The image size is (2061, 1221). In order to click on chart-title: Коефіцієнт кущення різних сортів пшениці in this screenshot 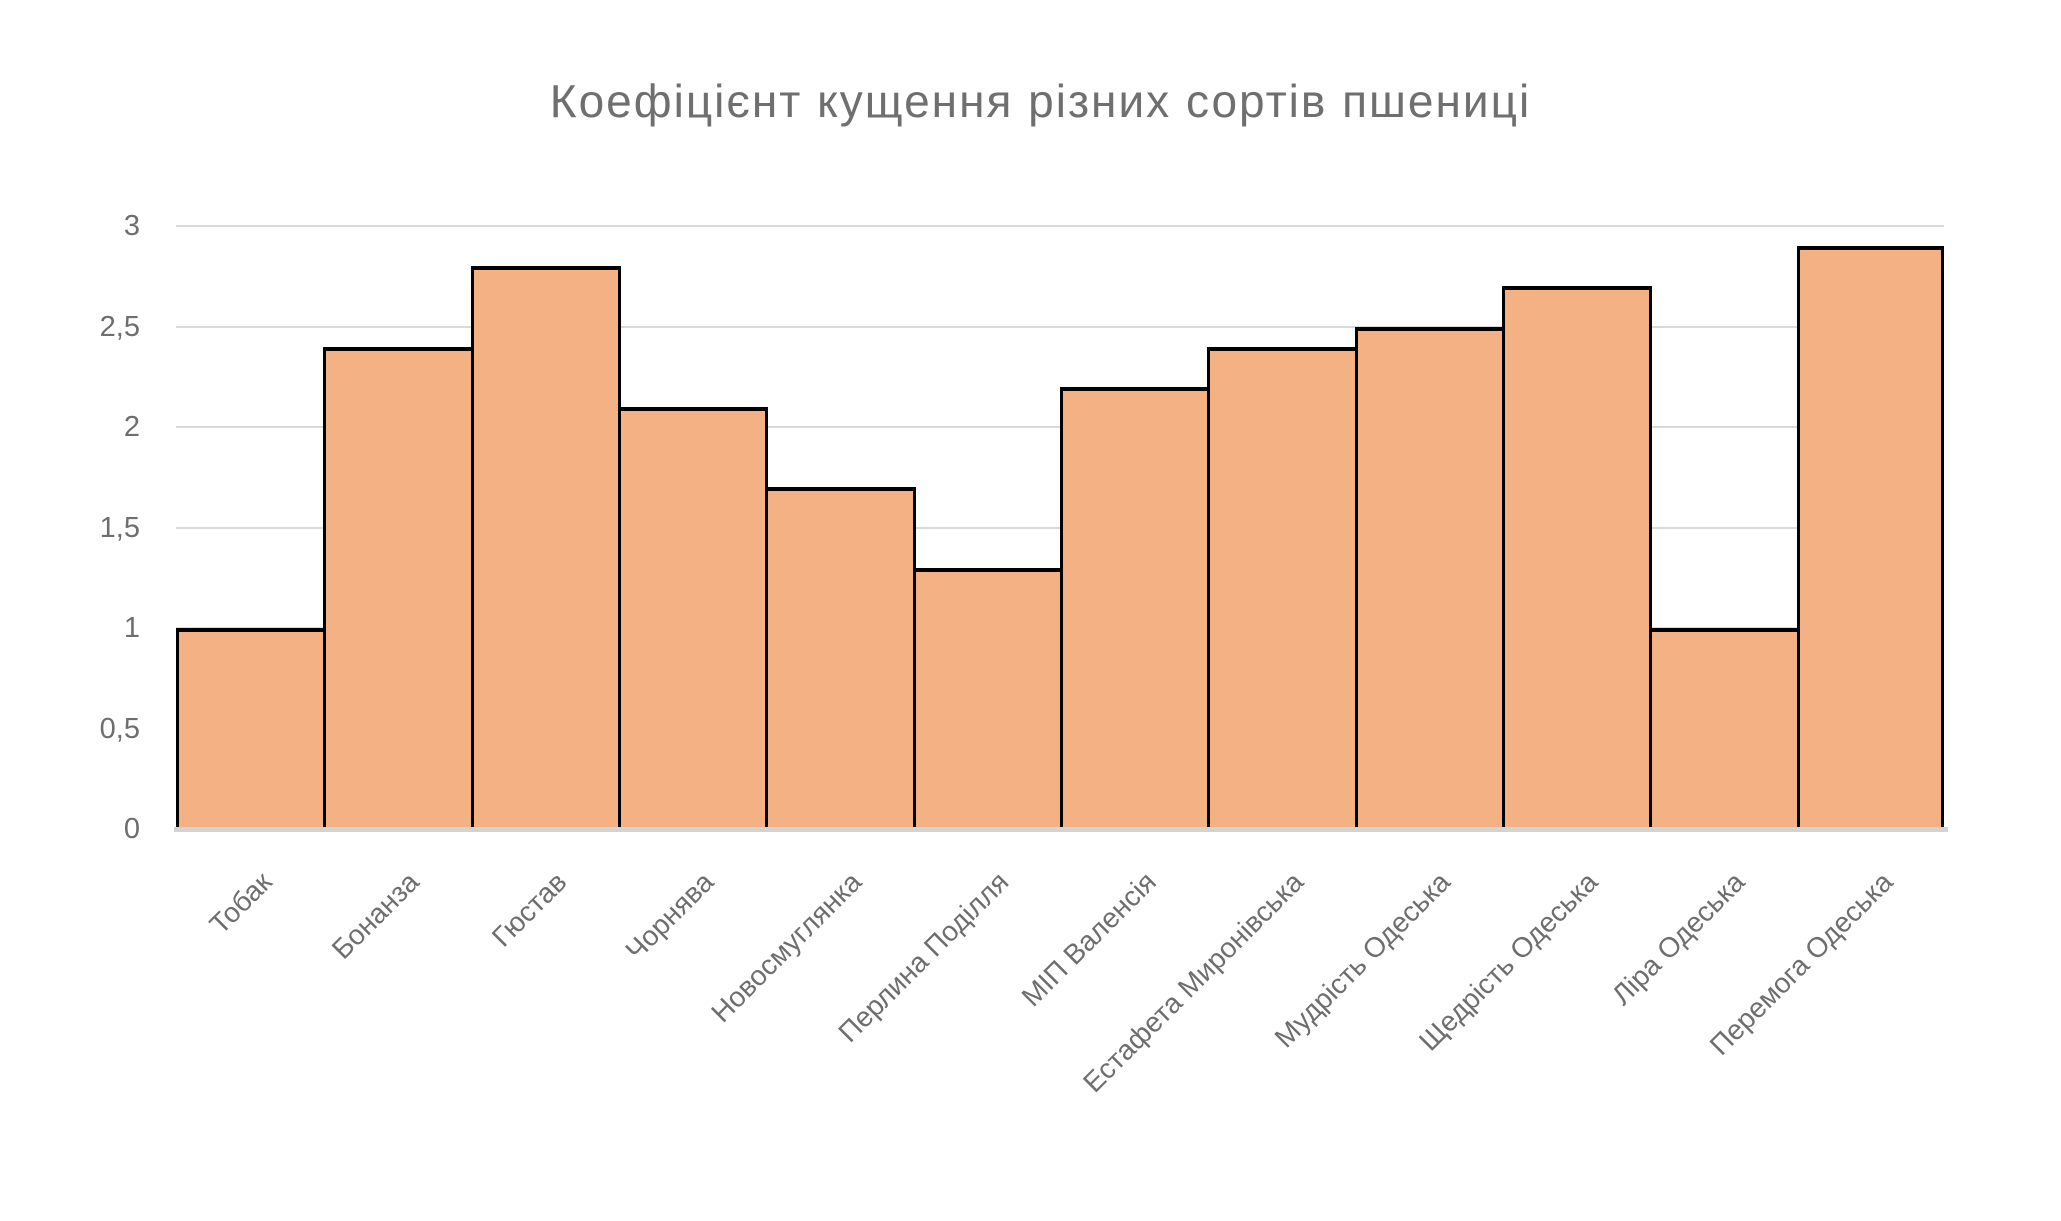, I will do `click(1040, 101)`.